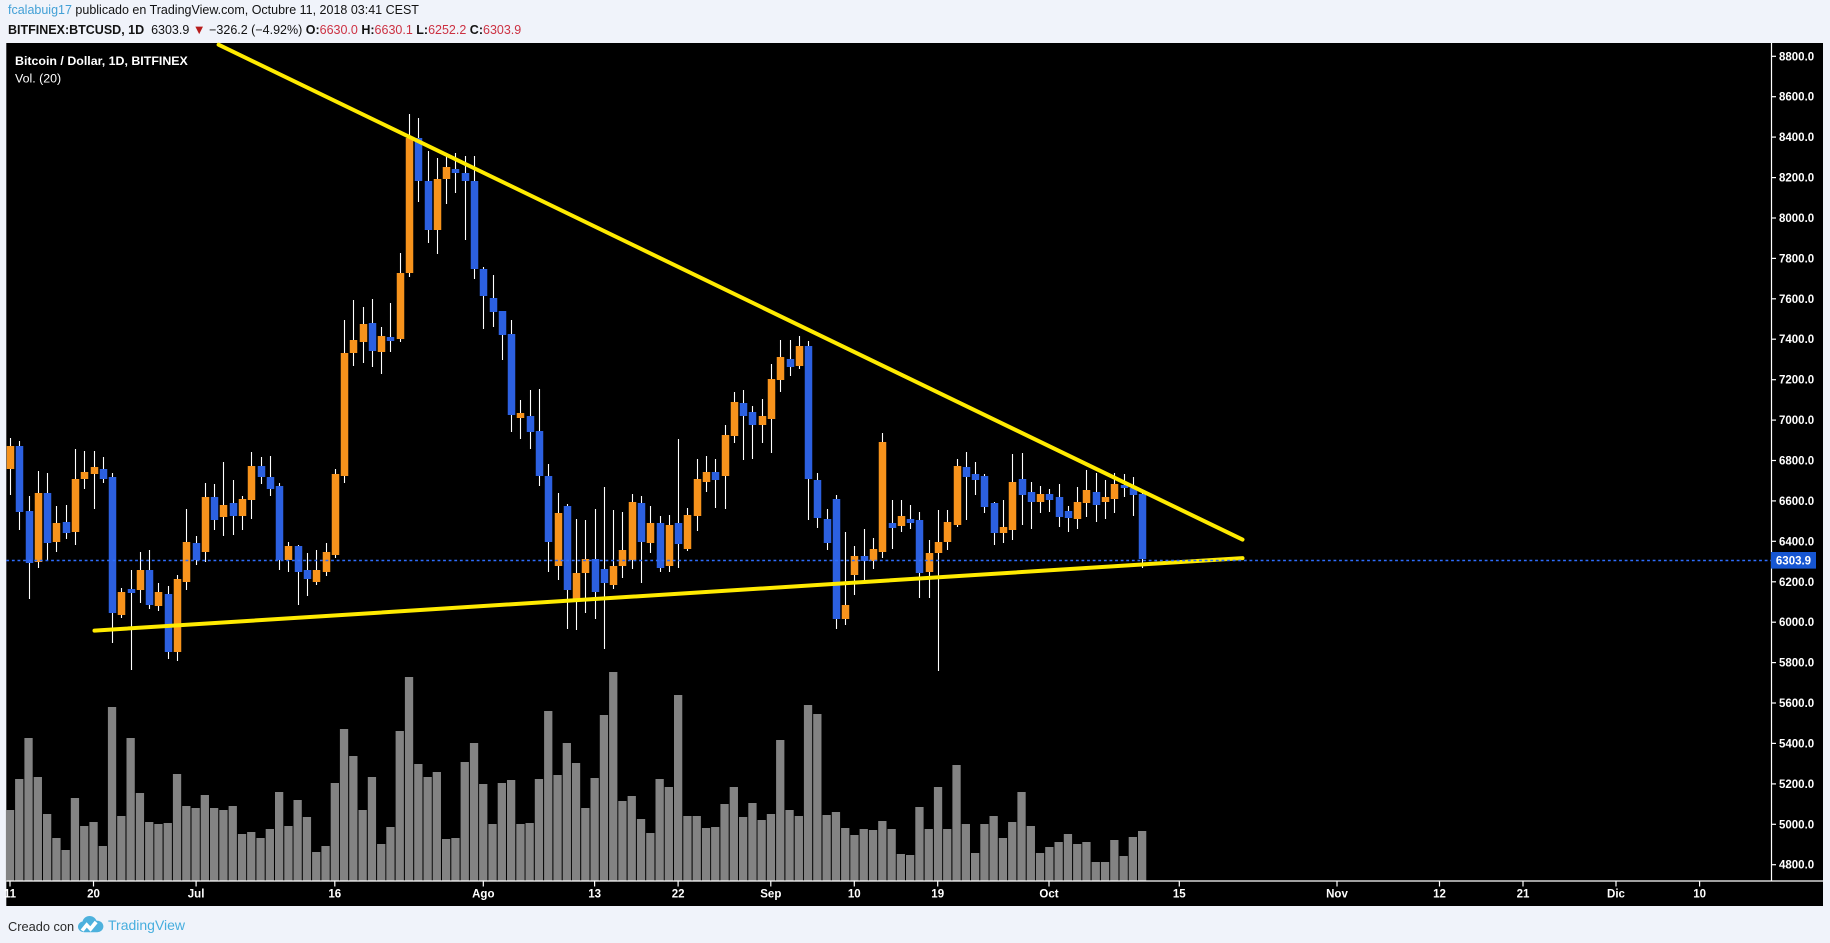 The height and width of the screenshot is (943, 1830). Describe the element at coordinates (1048, 895) in the screenshot. I see `svg-text: Oct` at that location.